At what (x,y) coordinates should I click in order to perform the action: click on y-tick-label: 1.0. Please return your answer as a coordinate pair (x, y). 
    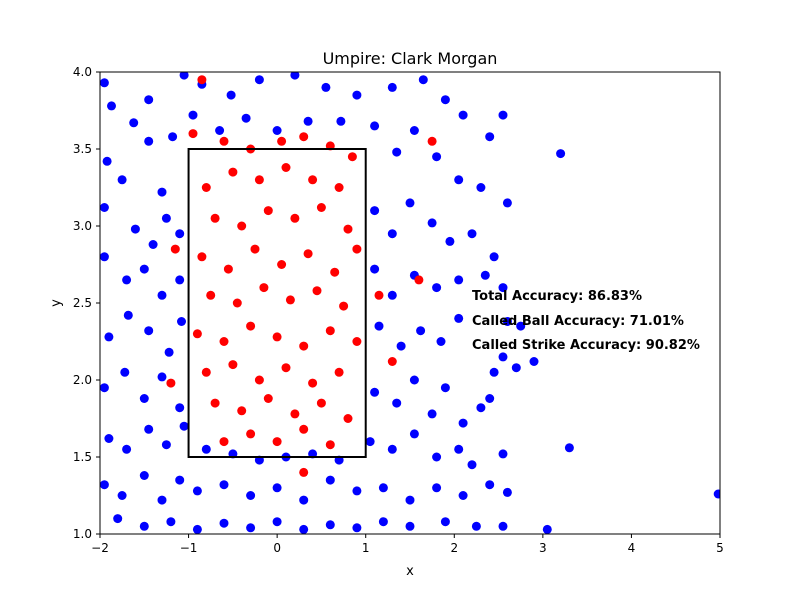
    Looking at the image, I should click on (82, 534).